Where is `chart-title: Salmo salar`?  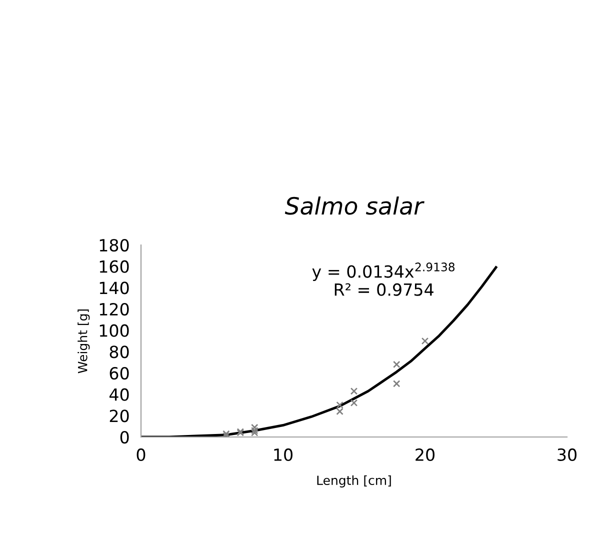
chart-title: Salmo salar is located at coordinates (354, 205).